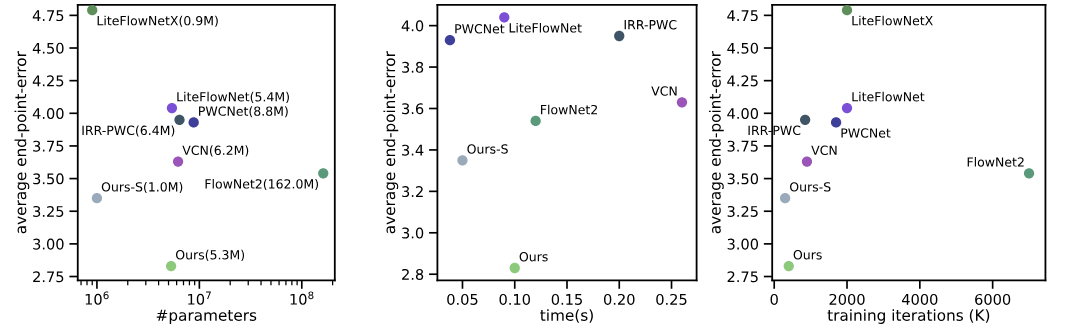 This screenshot has width=1080, height=328. What do you see at coordinates (243, 112) in the screenshot?
I see `series-label: PWCNet(8.8M)` at bounding box center [243, 112].